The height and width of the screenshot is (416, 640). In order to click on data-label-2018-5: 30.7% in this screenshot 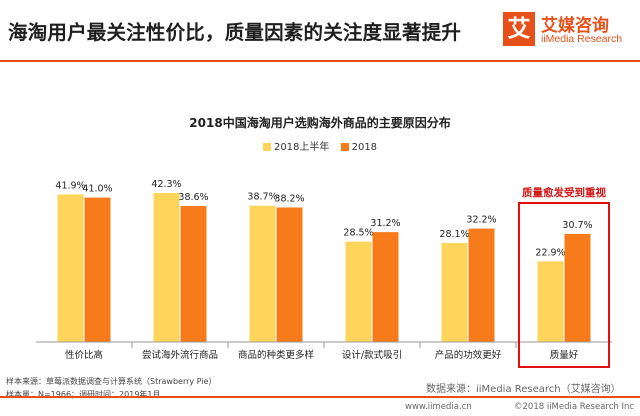, I will do `click(577, 225)`.